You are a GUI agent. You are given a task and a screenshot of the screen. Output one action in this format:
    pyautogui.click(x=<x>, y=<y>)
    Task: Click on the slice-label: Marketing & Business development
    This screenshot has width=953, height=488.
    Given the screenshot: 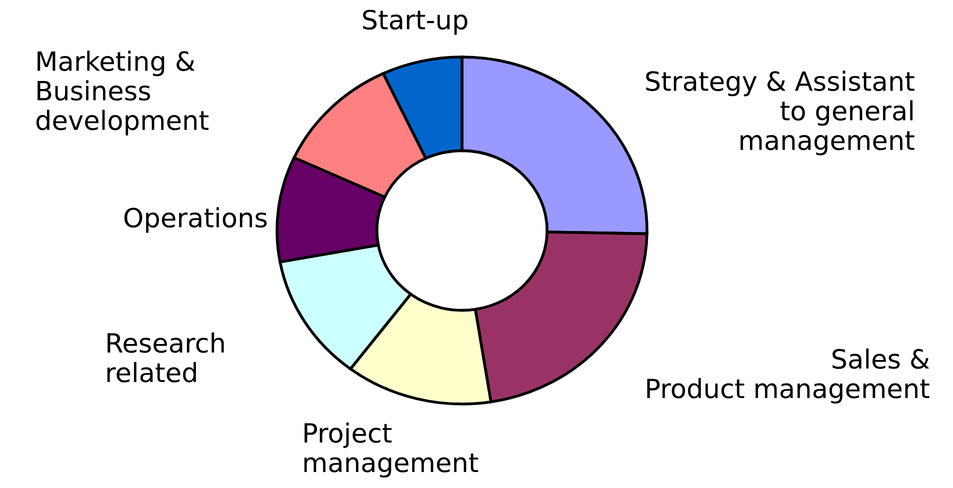 What is the action you would take?
    pyautogui.click(x=122, y=93)
    